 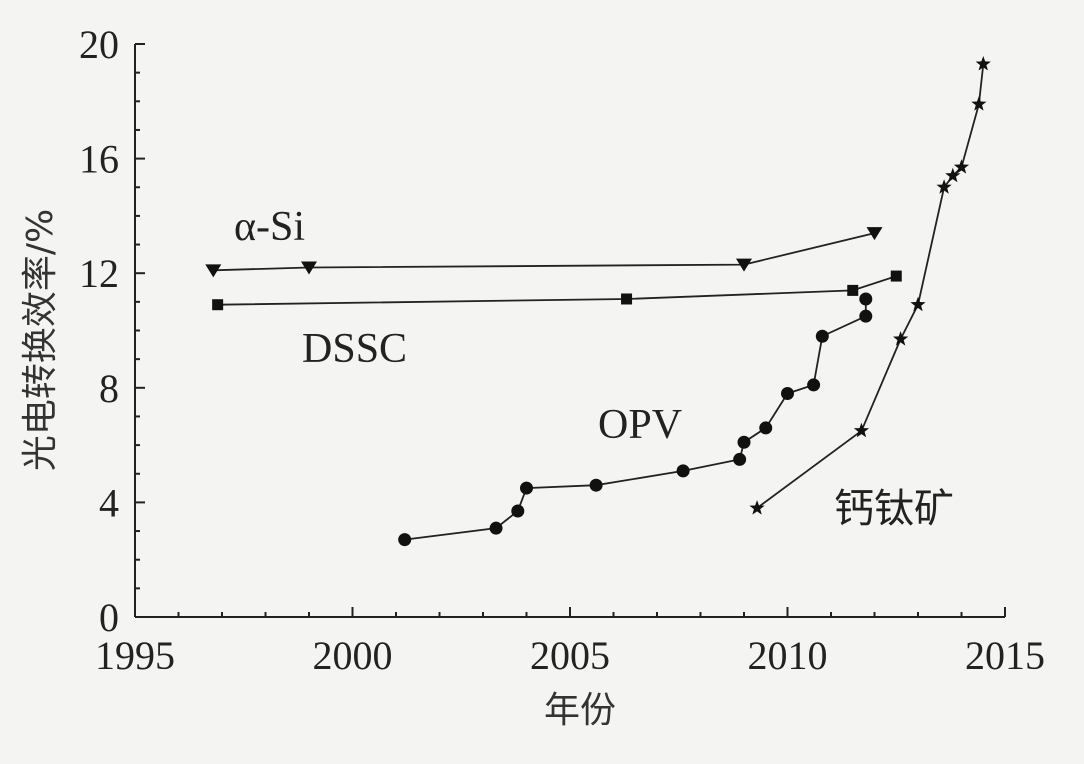 I want to click on series-asi, so click(x=544, y=252).